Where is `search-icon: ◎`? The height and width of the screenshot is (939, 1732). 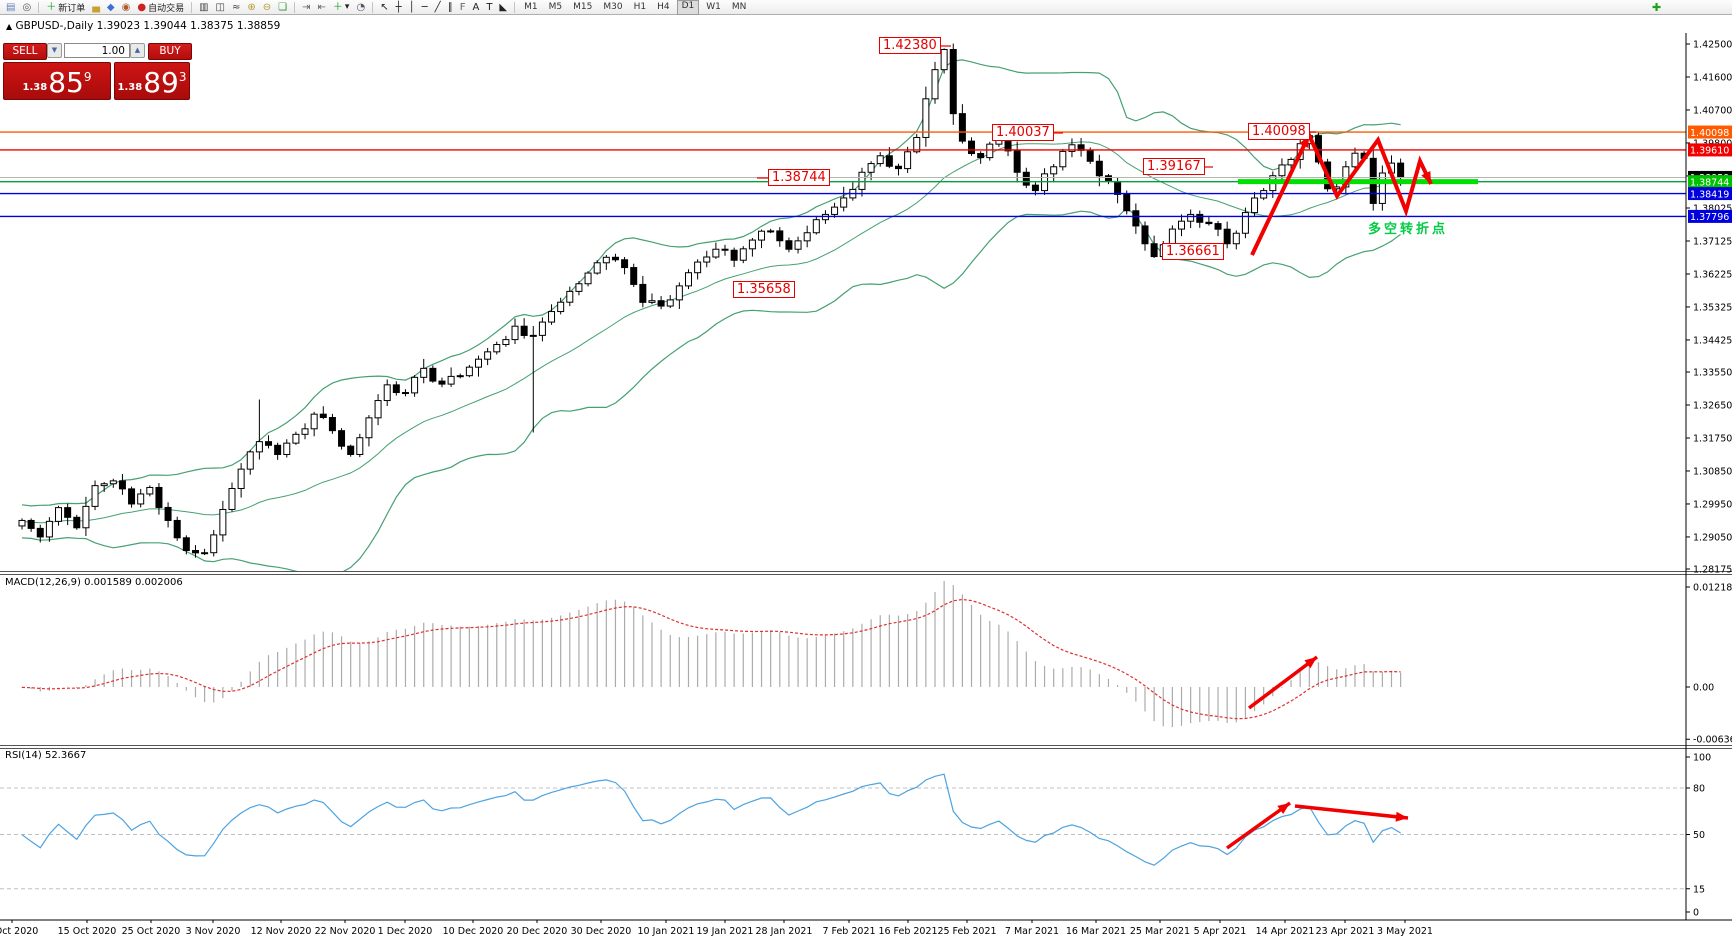 search-icon: ◎ is located at coordinates (26, 7).